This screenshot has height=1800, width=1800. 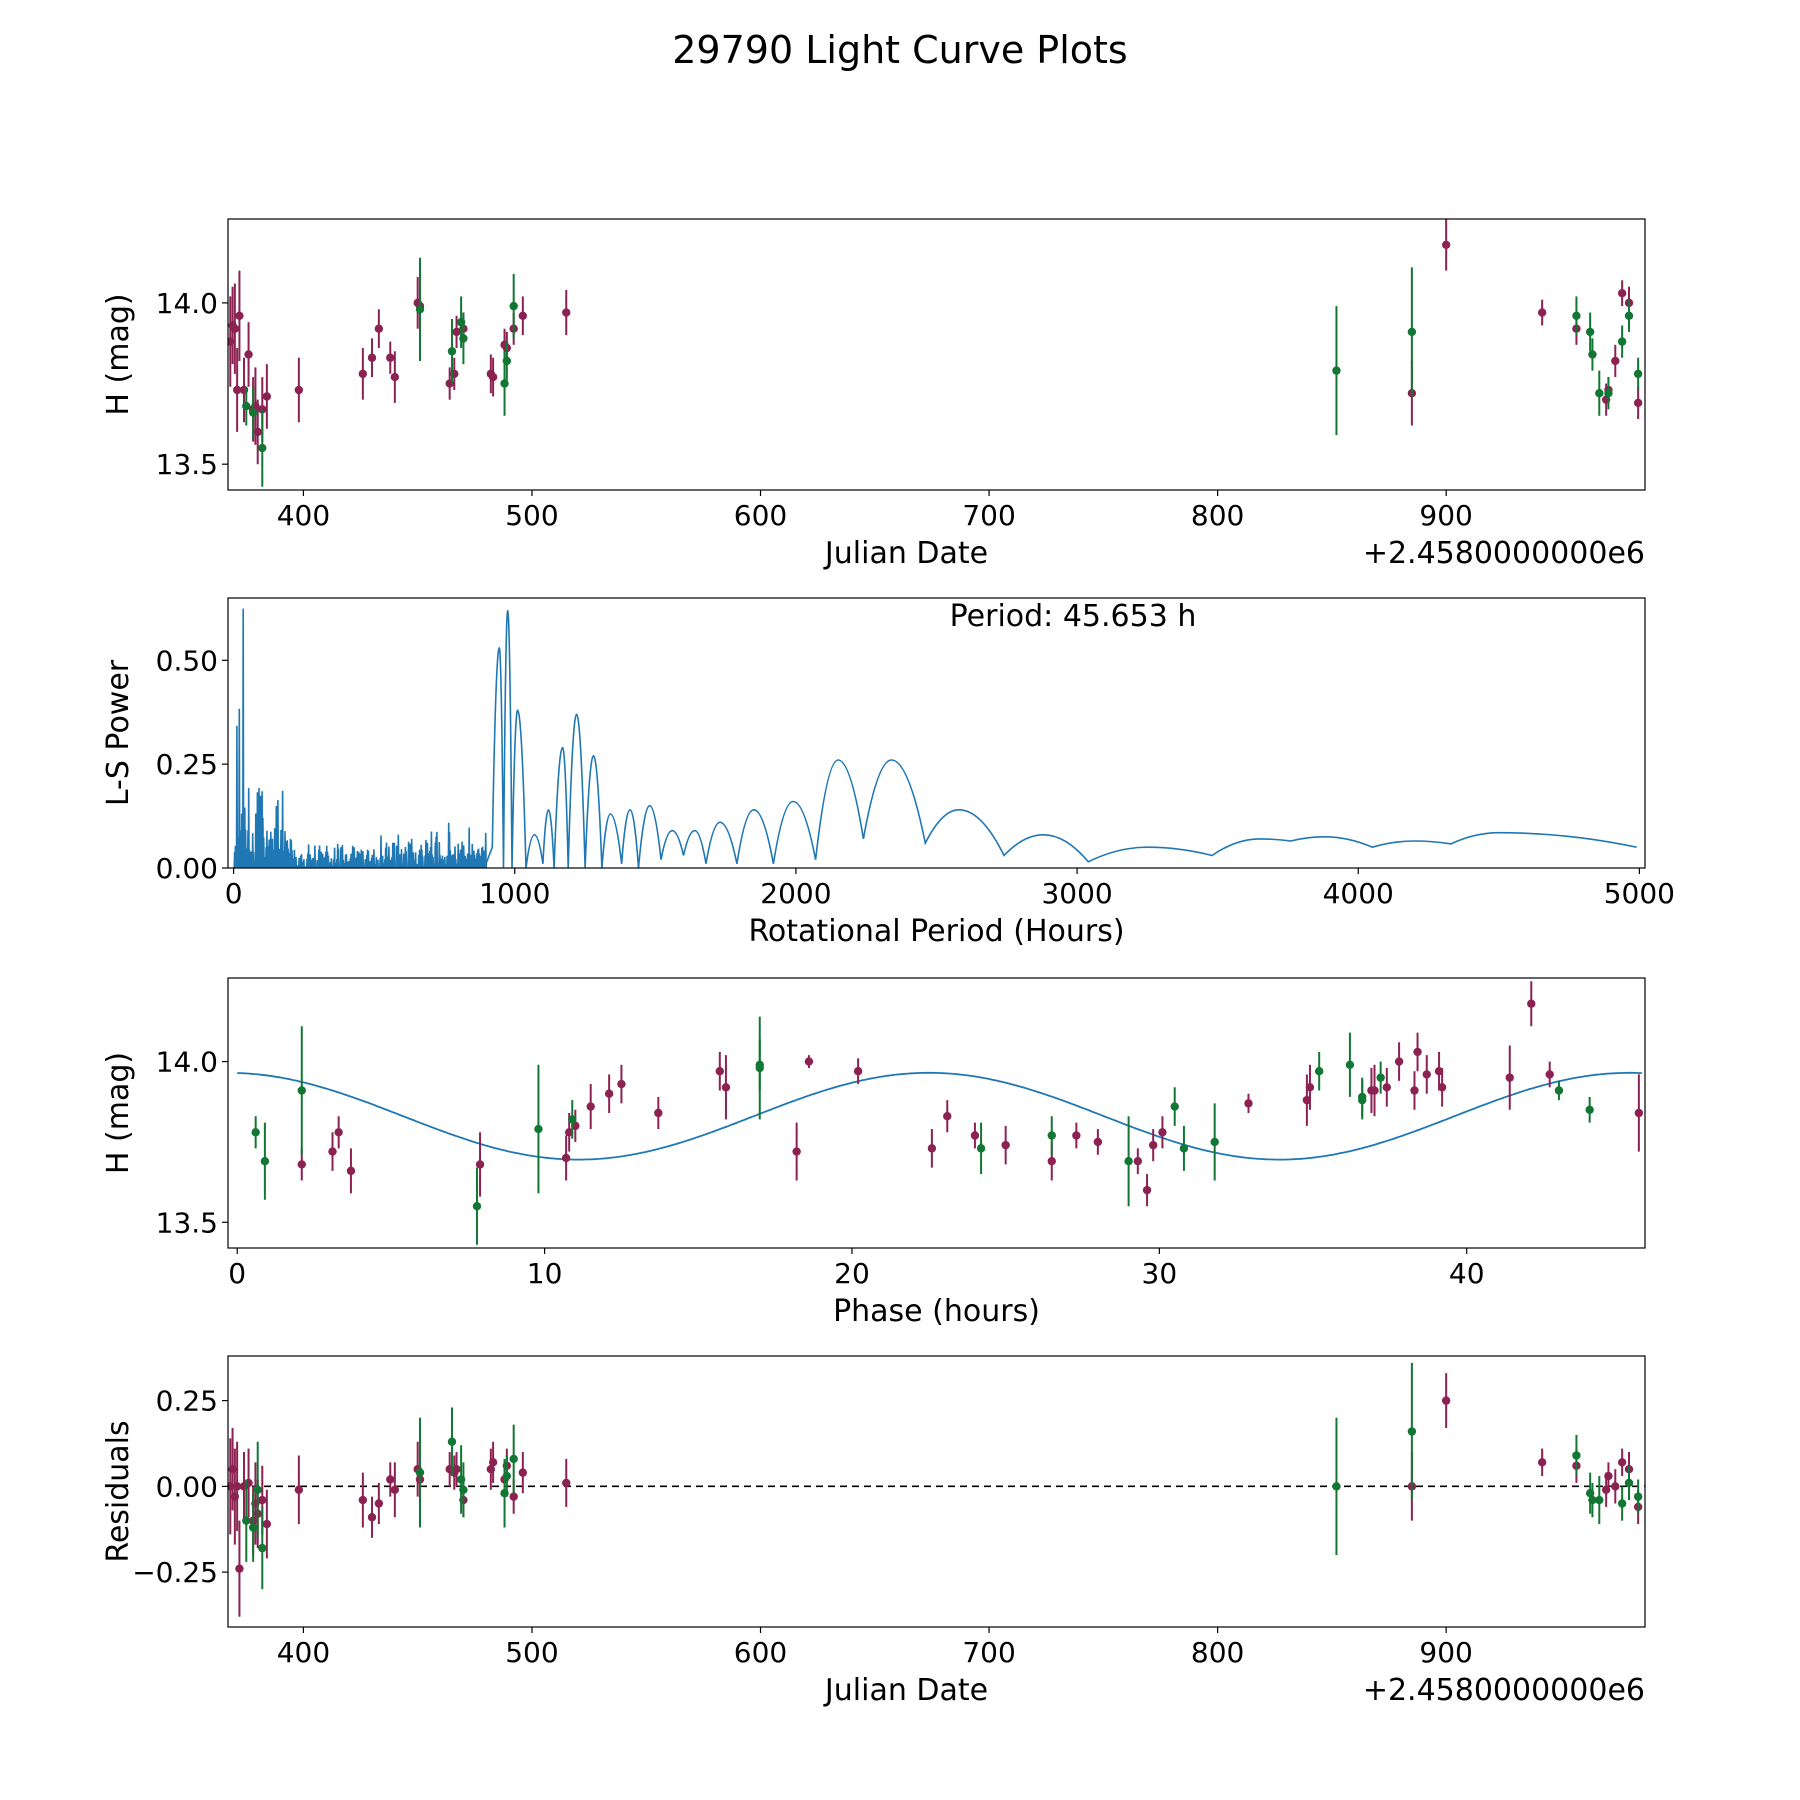 What do you see at coordinates (936, 1491) in the screenshot?
I see `residuals-frame` at bounding box center [936, 1491].